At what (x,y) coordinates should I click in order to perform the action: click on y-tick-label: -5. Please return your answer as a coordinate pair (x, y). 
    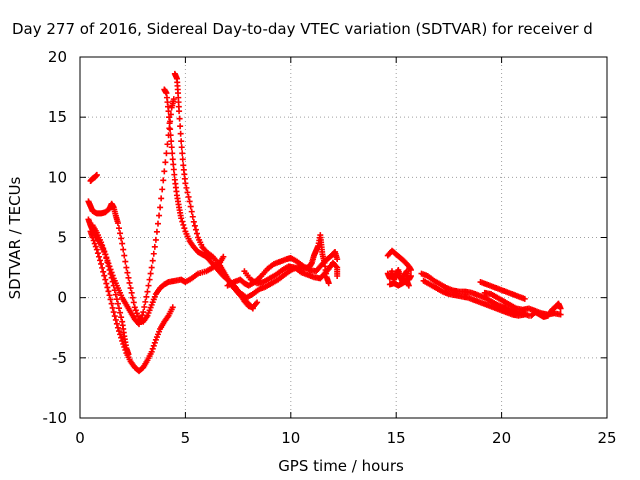
    Looking at the image, I should click on (59, 358).